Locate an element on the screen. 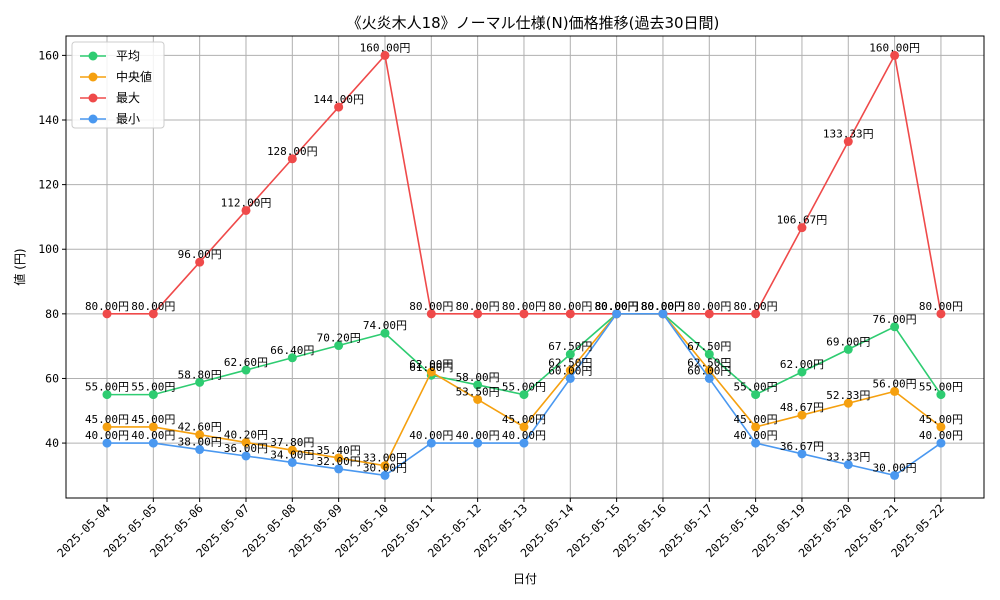 The image size is (1000, 600). data-label: 70.20円 is located at coordinates (339, 338).